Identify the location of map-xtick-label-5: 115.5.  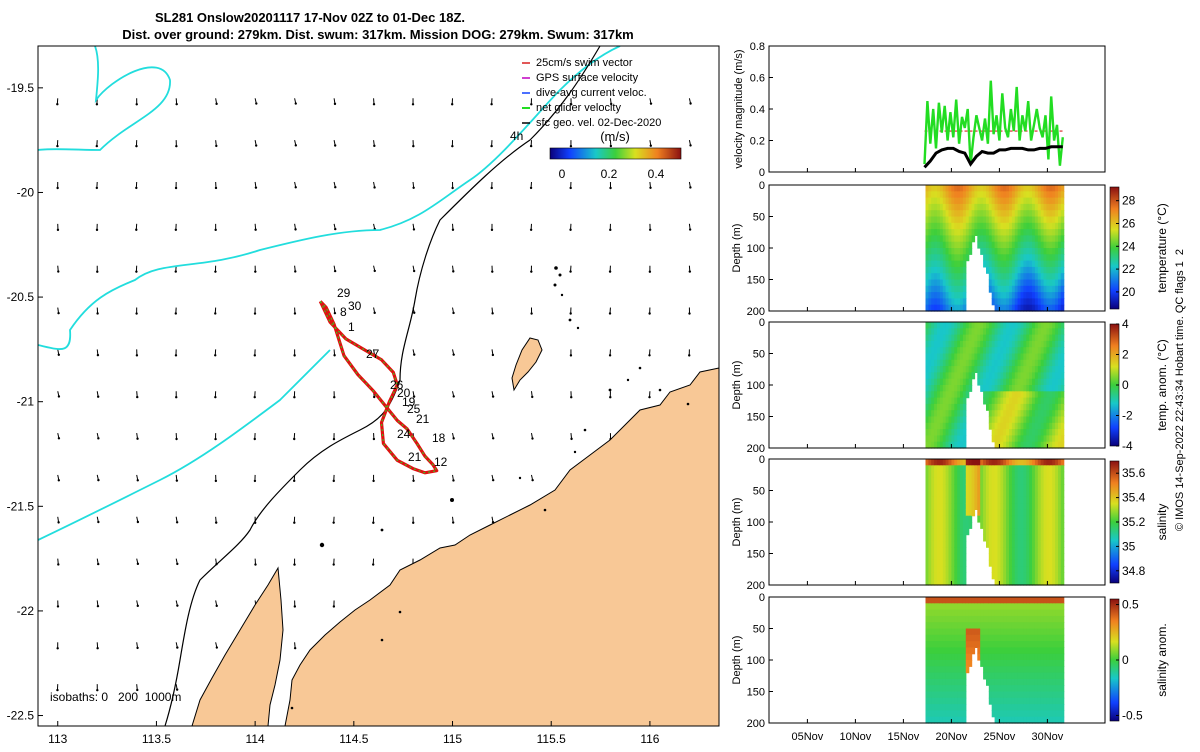
(551, 739).